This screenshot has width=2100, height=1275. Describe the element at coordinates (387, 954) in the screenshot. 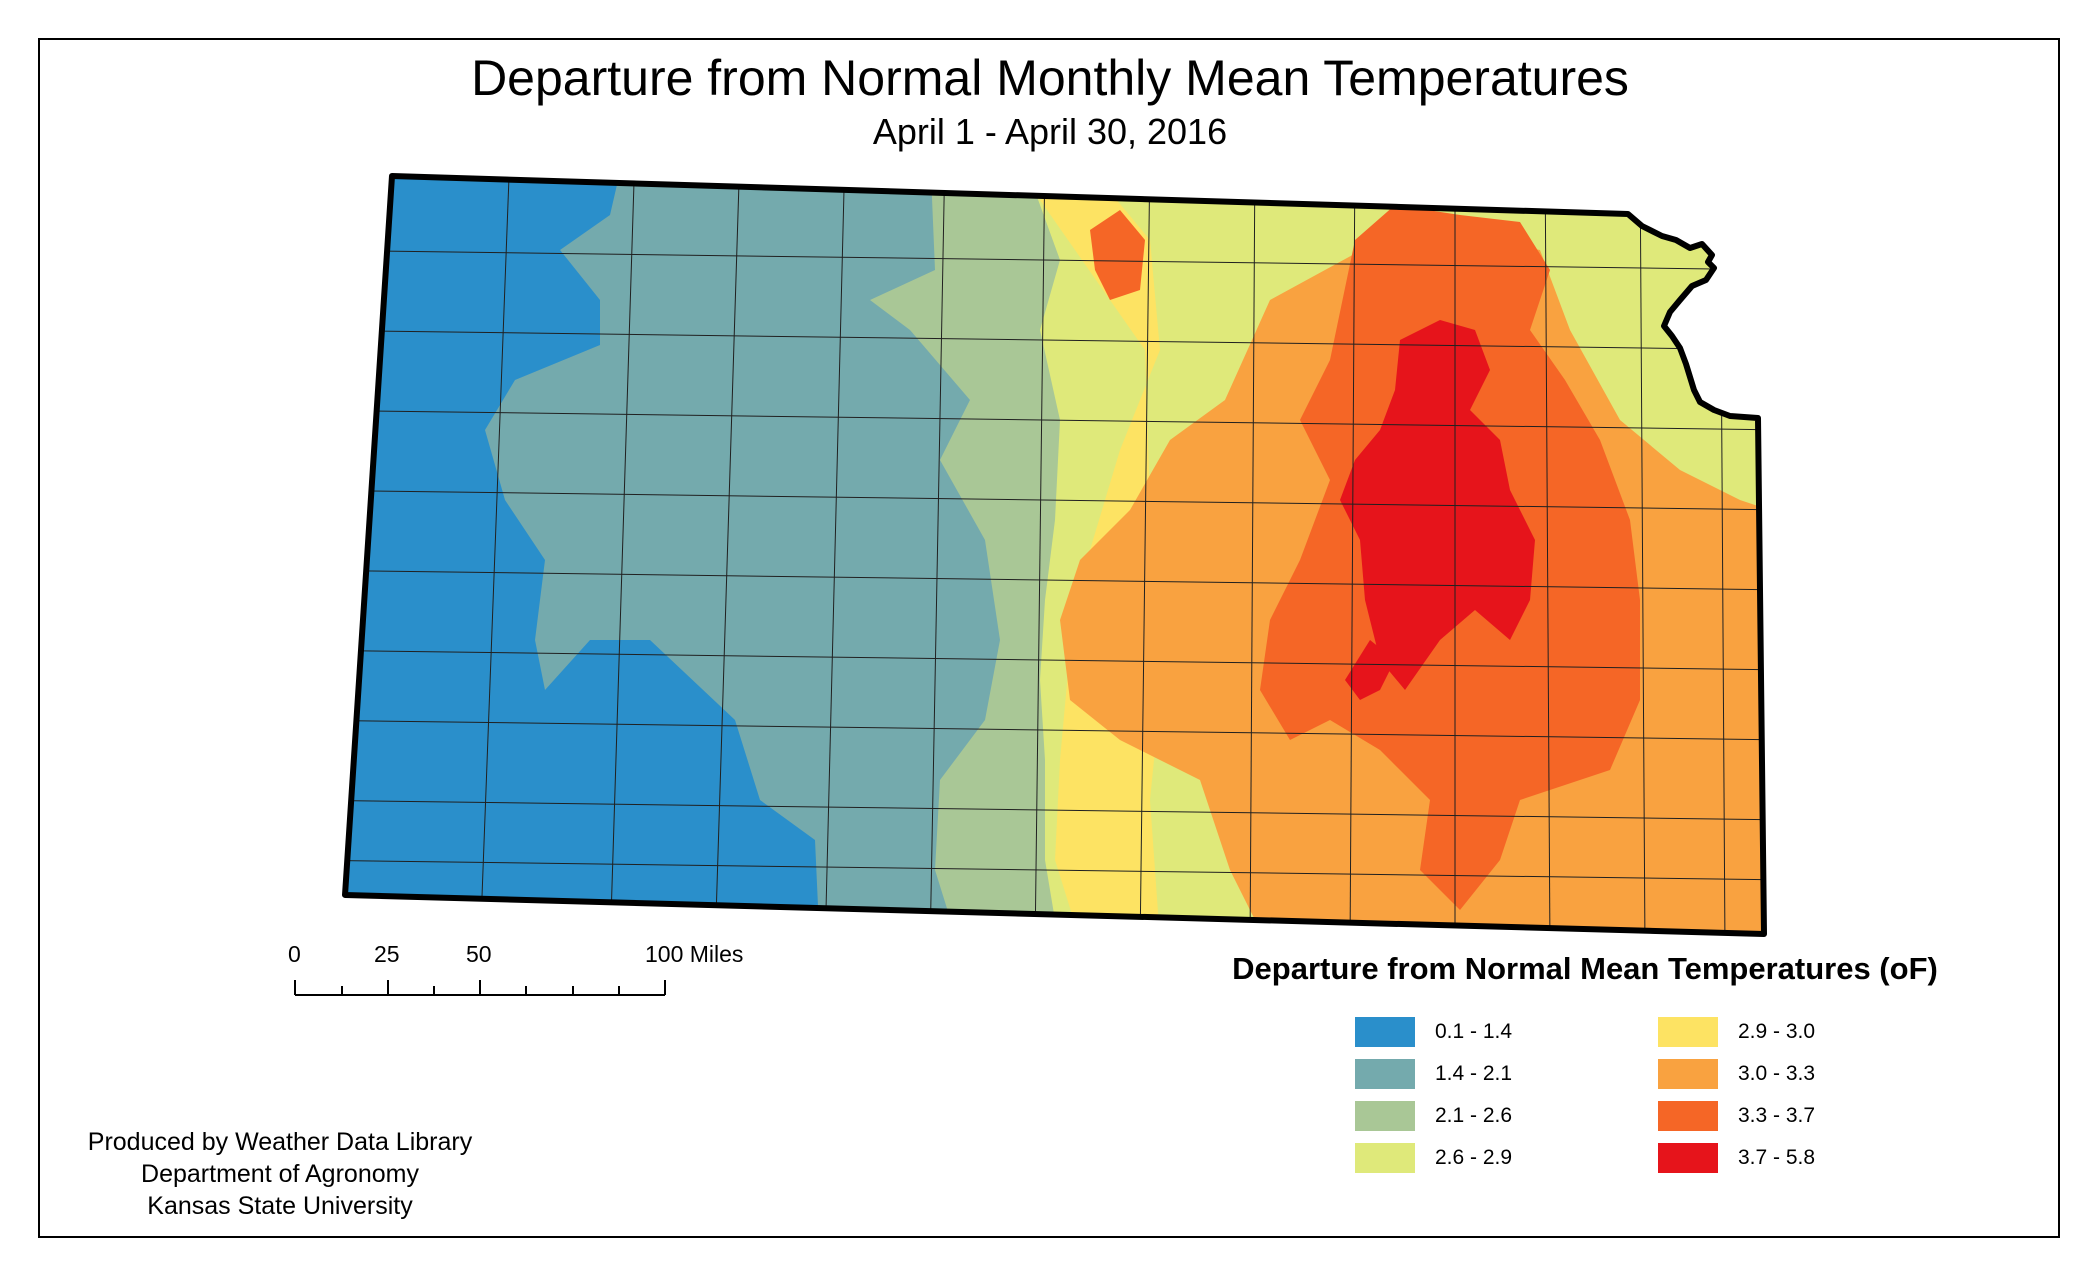

I see `scale-label-25: 25` at that location.